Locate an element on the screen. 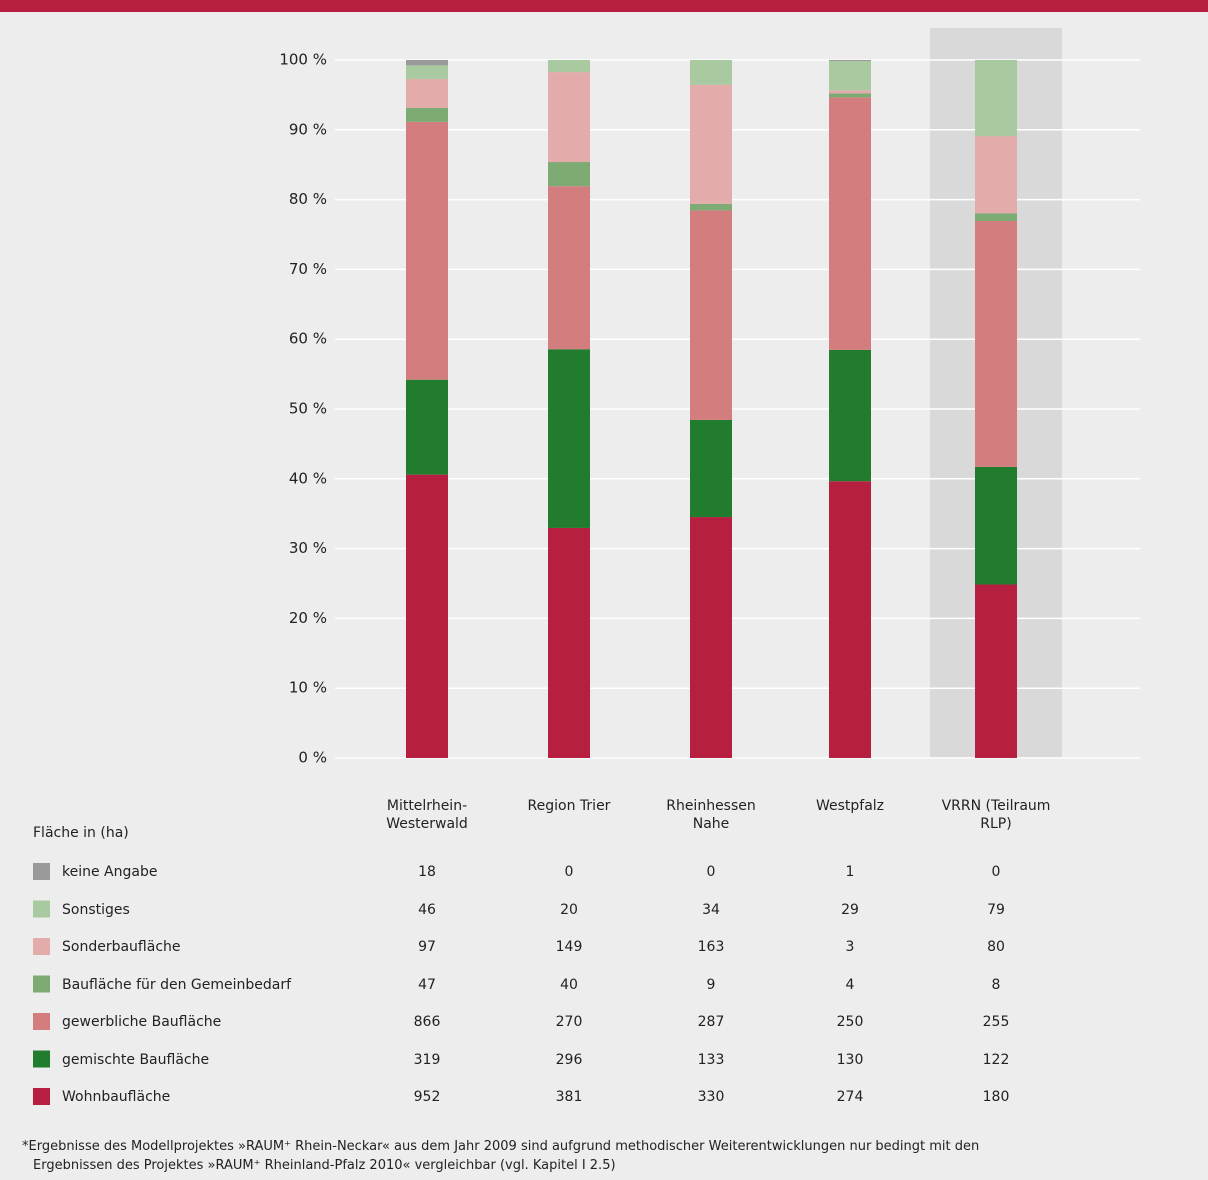  table-value: 133 is located at coordinates (711, 1059).